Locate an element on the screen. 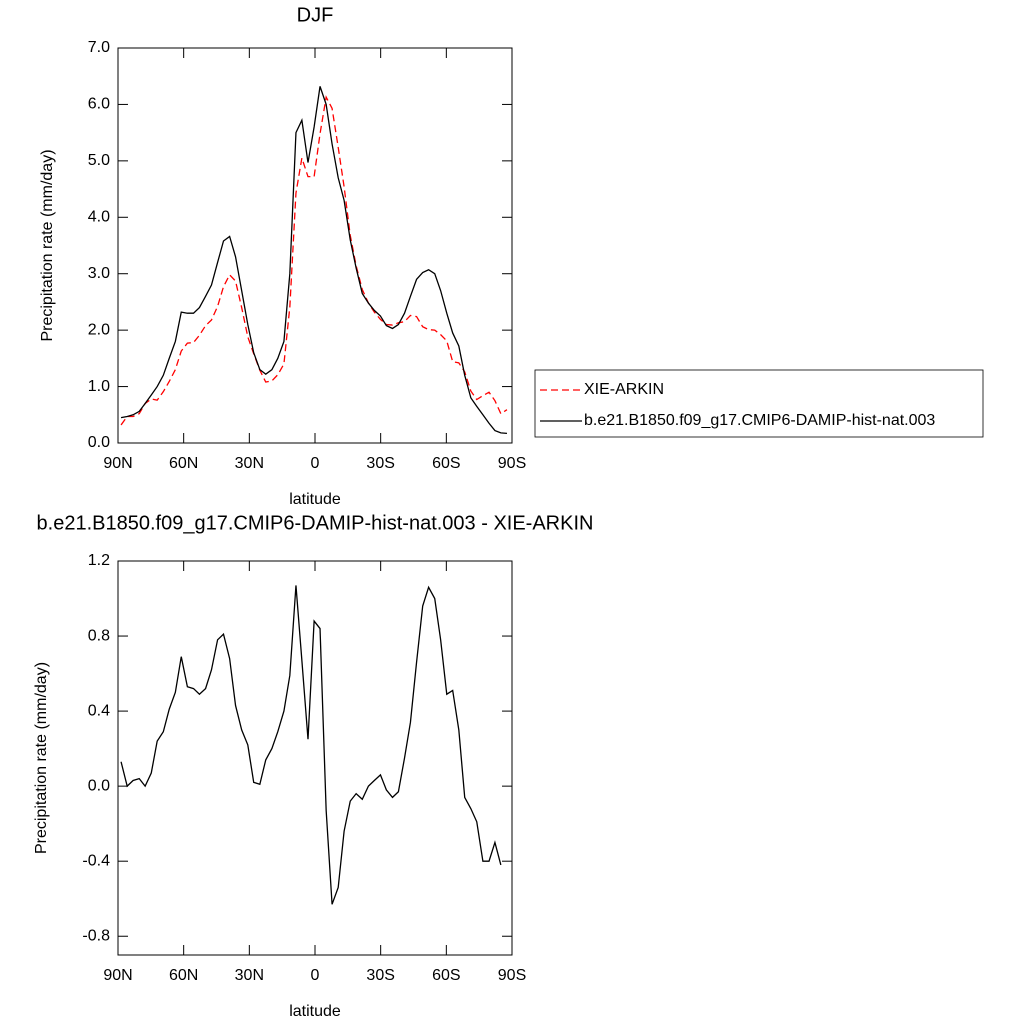 The width and height of the screenshot is (1024, 1024). y-tick-label: 7.0 is located at coordinates (99, 47).